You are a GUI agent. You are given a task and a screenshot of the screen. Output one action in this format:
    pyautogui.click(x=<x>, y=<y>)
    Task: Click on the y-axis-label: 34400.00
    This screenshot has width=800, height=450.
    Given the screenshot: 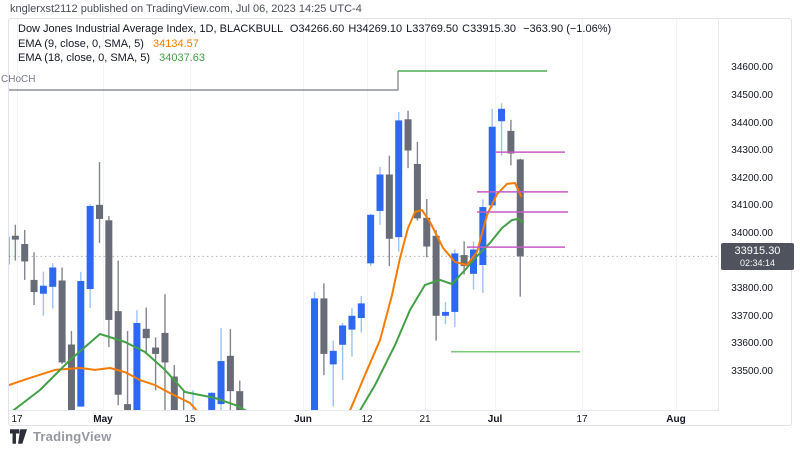 What is the action you would take?
    pyautogui.click(x=752, y=123)
    